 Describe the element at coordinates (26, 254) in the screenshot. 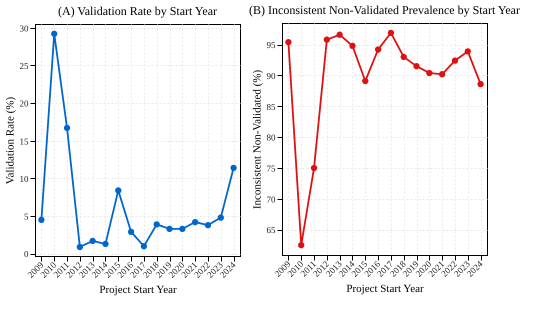

I see `y-tick-label: 0` at that location.